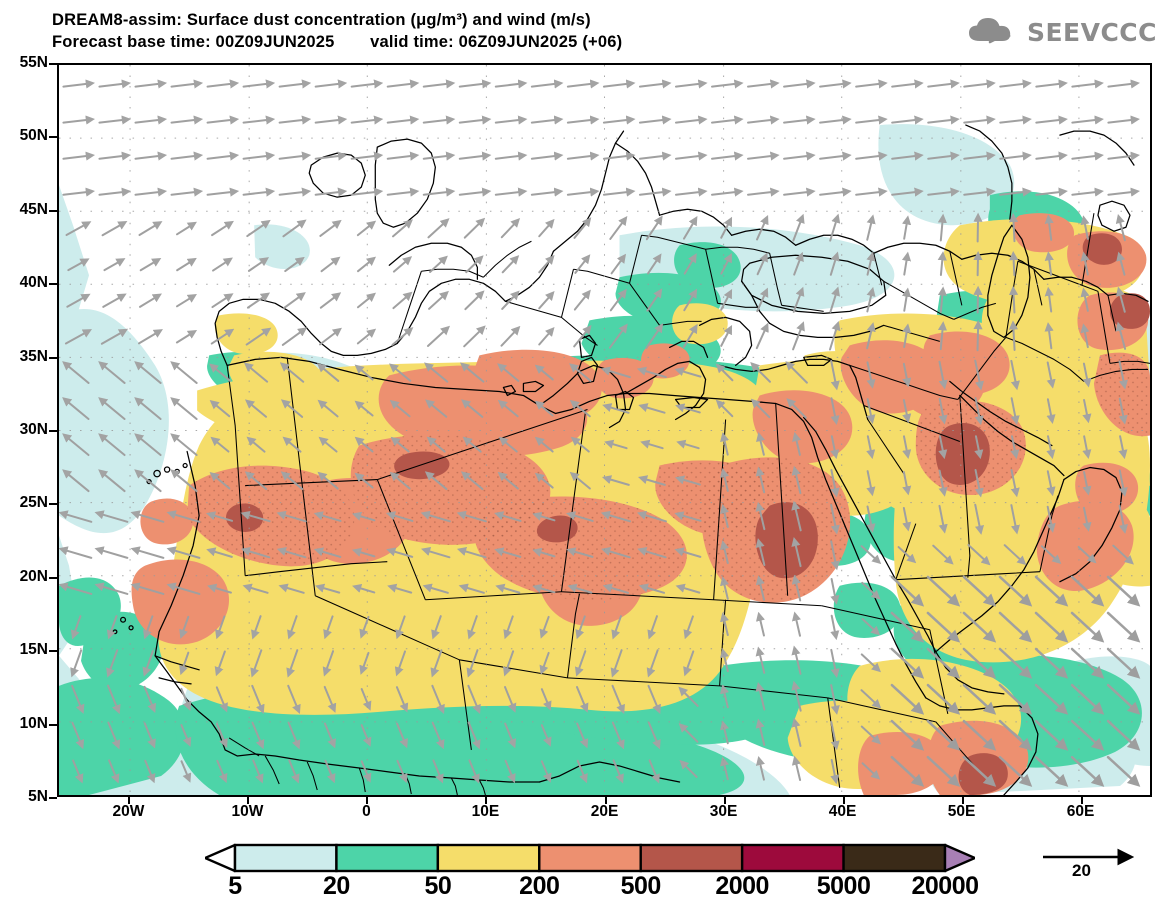 Image resolution: width=1165 pixels, height=907 pixels. Describe the element at coordinates (247, 811) in the screenshot. I see `x-axis-label: 10W` at that location.